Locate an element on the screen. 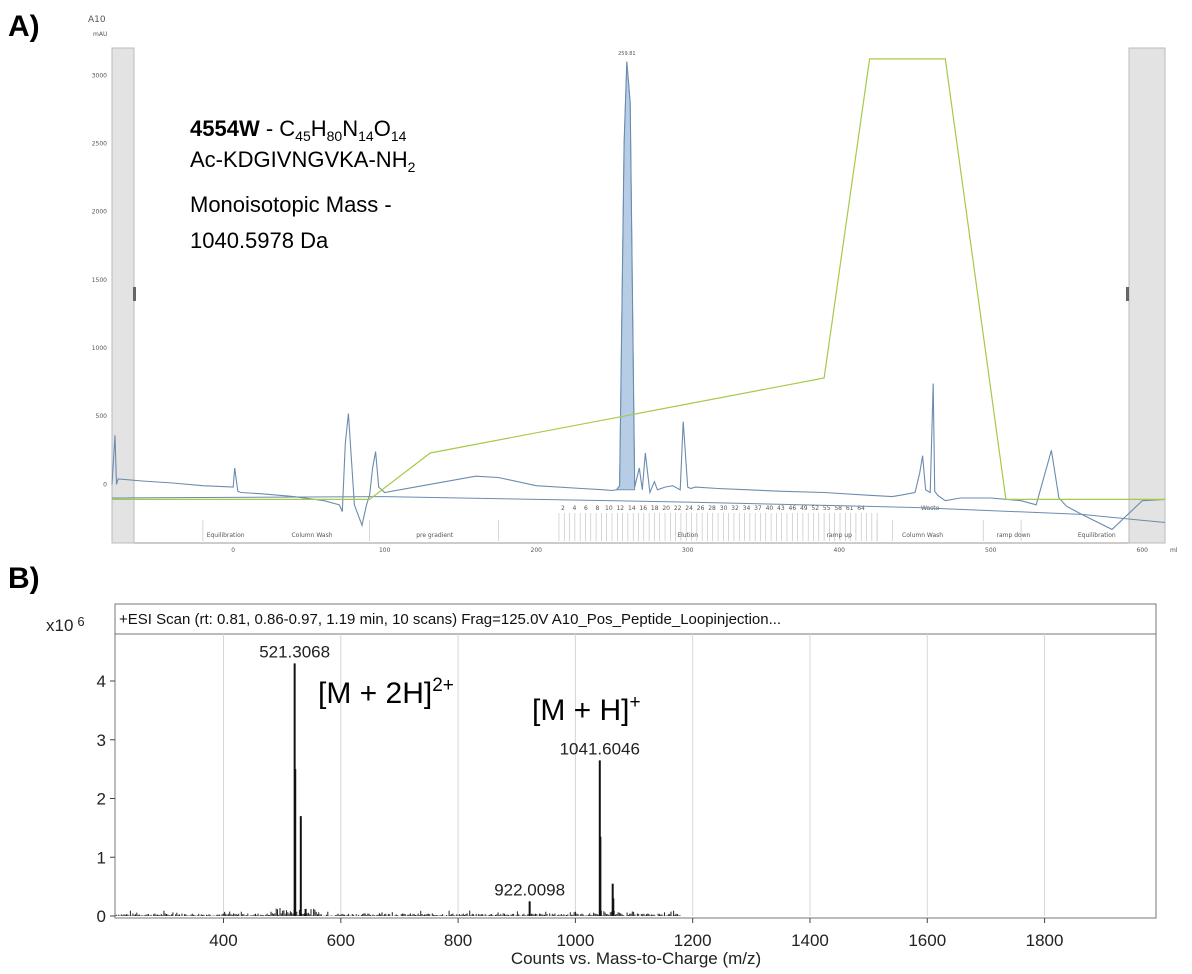 This screenshot has width=1192, height=974. hplc-corner-label: A10 is located at coordinates (97, 20).